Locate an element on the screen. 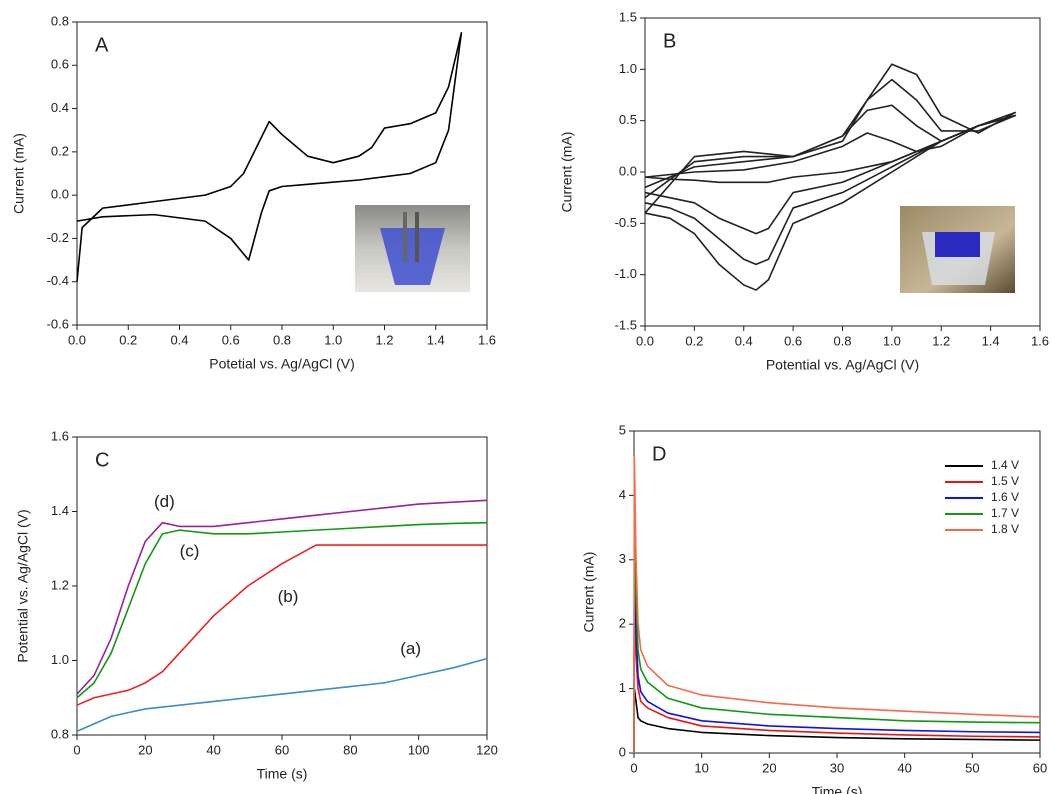 The image size is (1051, 794). y-tick-label: 0.5 is located at coordinates (628, 119).